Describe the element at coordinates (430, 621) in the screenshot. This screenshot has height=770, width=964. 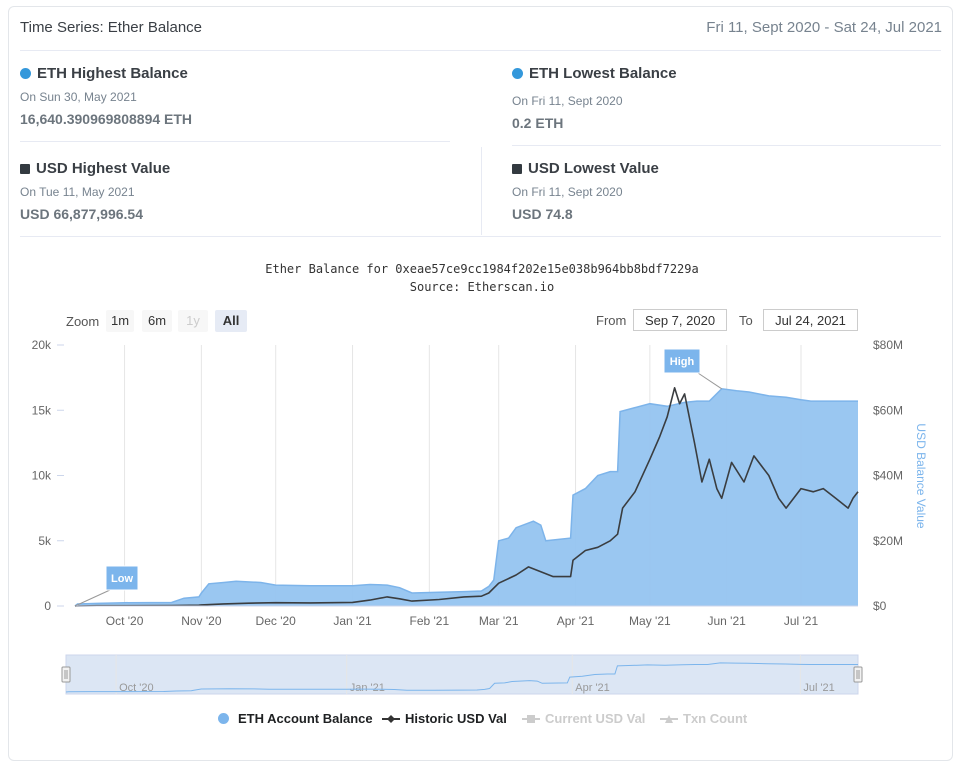
I see `x-tick-label: Feb '21` at that location.